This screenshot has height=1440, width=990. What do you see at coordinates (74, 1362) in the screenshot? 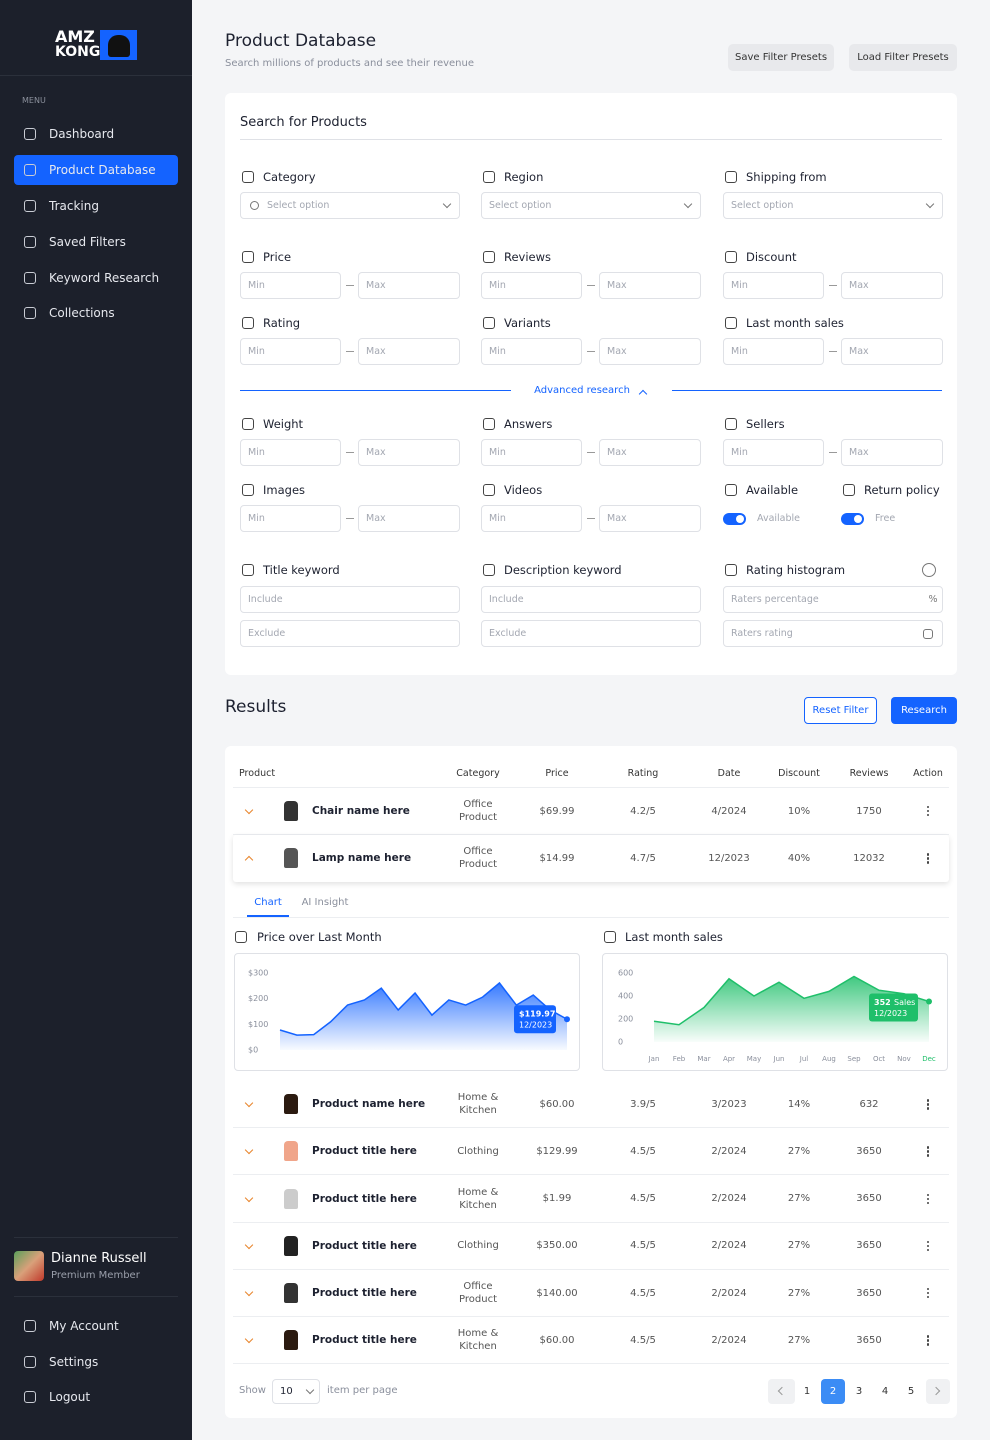
I see `nav-item: Settings` at bounding box center [74, 1362].